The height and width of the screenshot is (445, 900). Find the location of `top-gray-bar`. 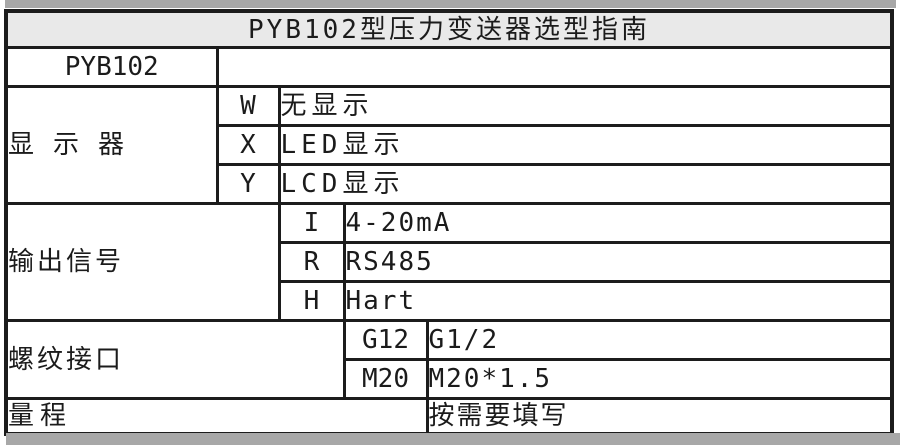

top-gray-bar is located at coordinates (450, 4).